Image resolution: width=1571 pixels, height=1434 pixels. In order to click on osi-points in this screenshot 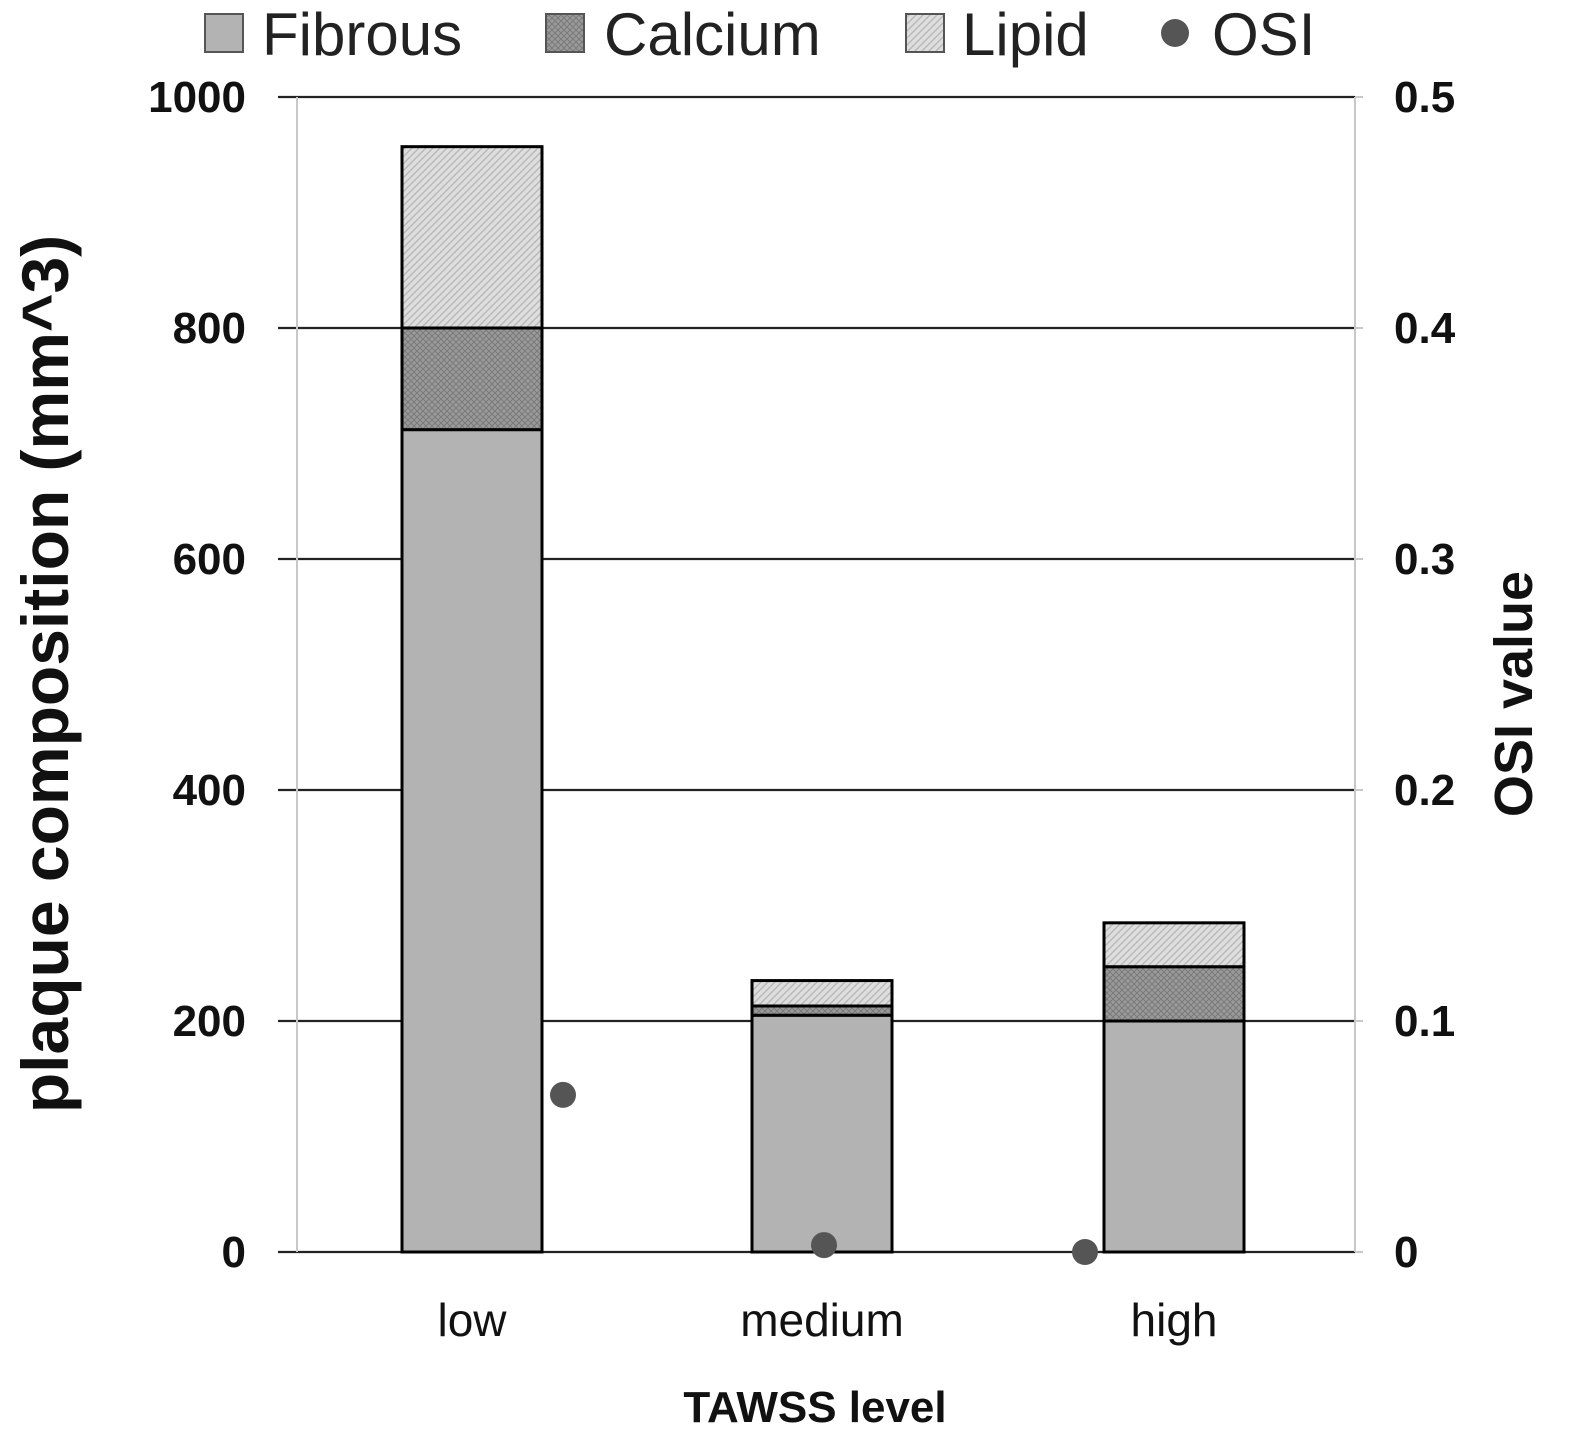, I will do `click(824, 1173)`.